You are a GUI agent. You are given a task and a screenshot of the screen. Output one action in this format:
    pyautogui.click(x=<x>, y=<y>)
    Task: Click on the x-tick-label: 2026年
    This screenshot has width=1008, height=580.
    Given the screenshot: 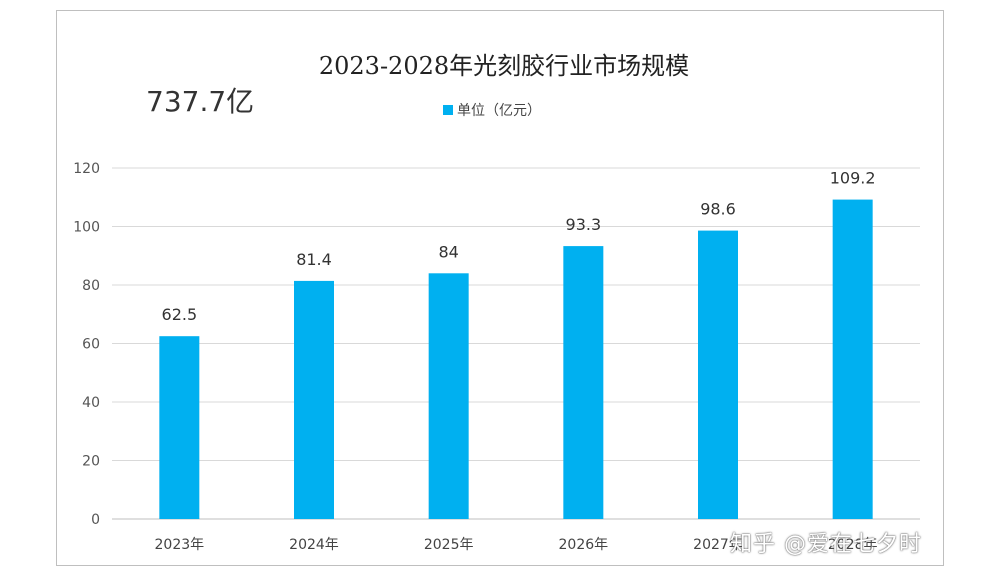 What is the action you would take?
    pyautogui.click(x=584, y=545)
    